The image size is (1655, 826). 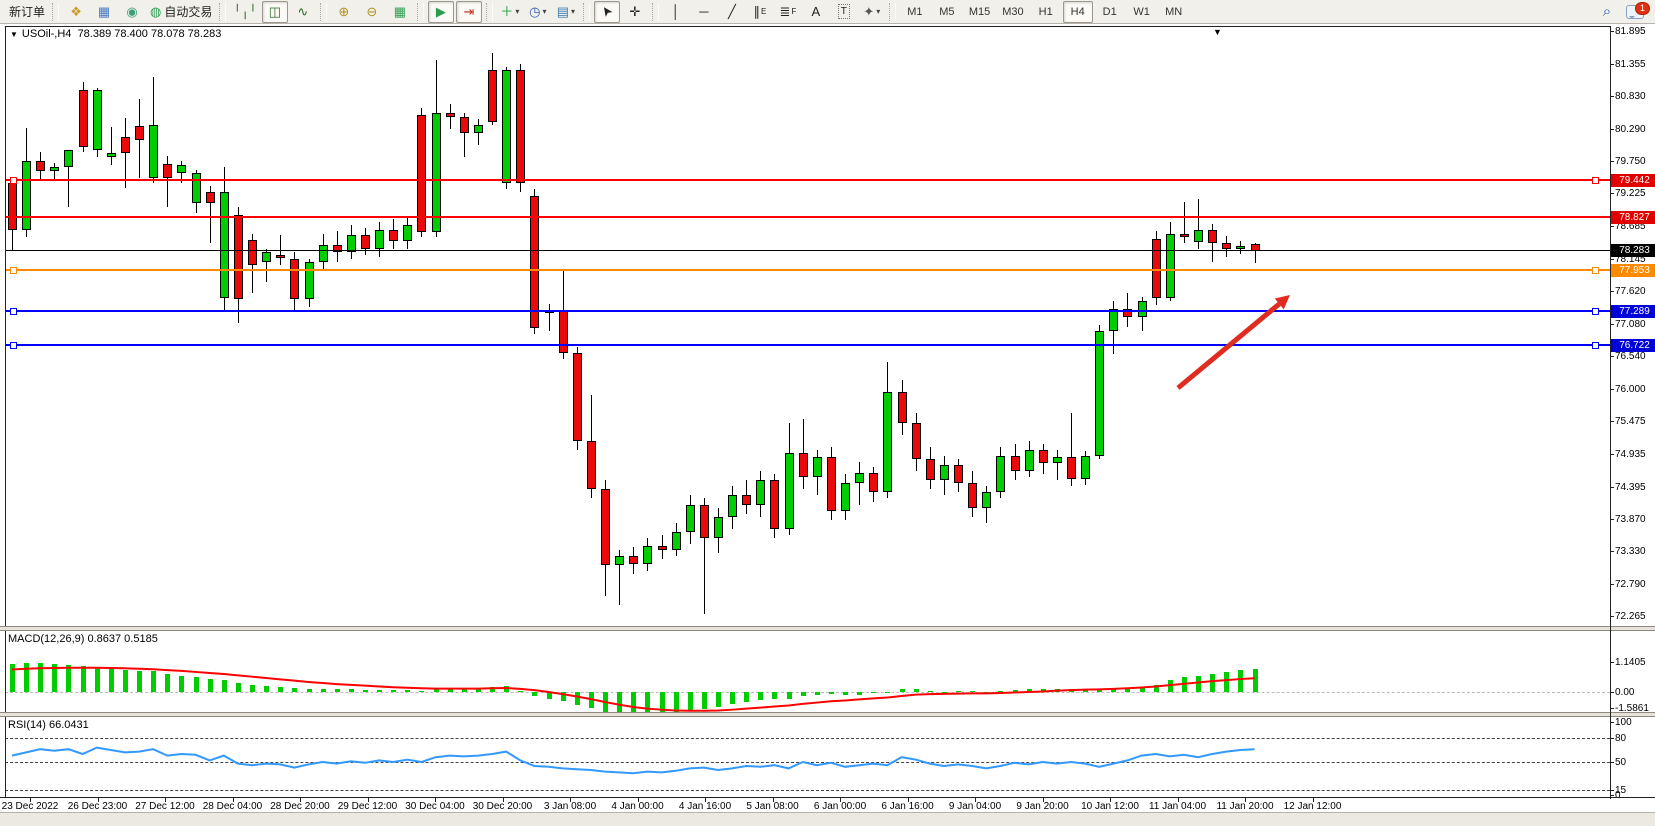 I want to click on trendline-button: ╱, so click(x=731, y=11).